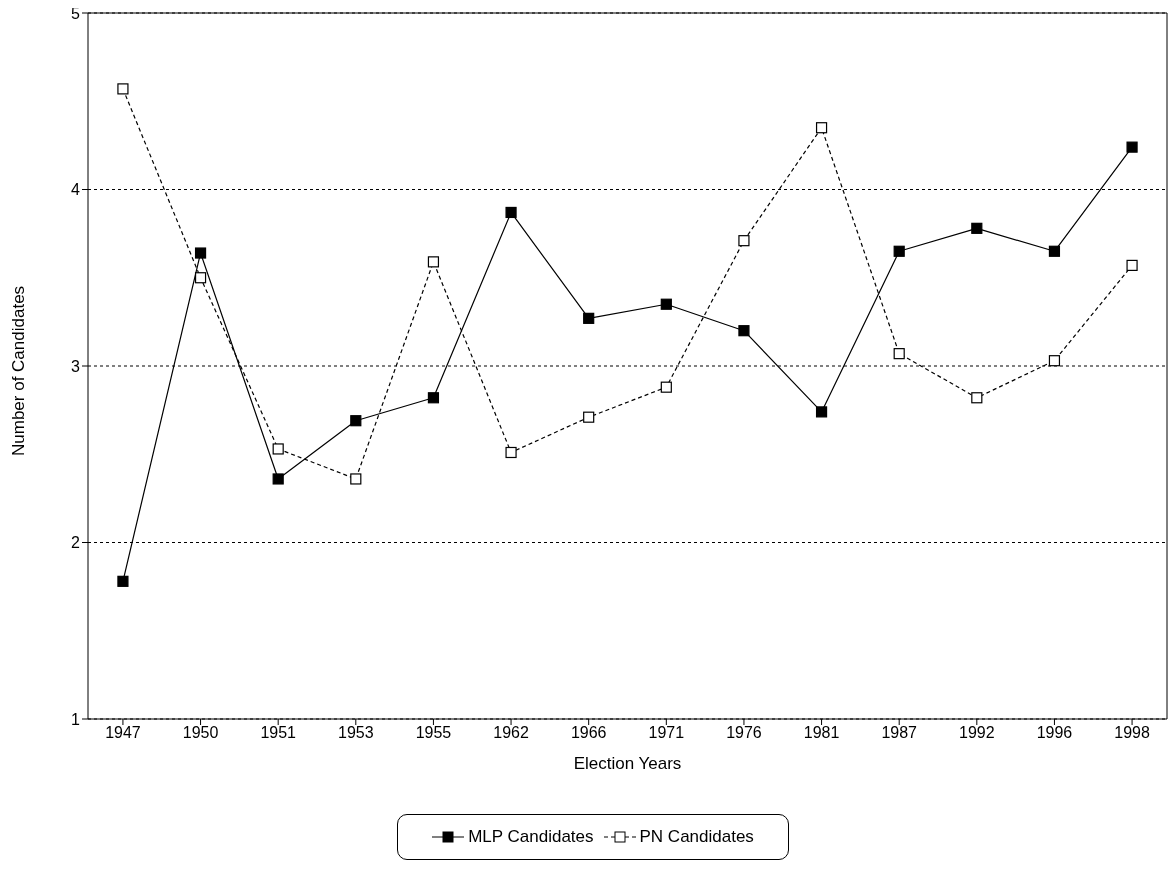  Describe the element at coordinates (511, 733) in the screenshot. I see `x-tick-label: 1962` at that location.